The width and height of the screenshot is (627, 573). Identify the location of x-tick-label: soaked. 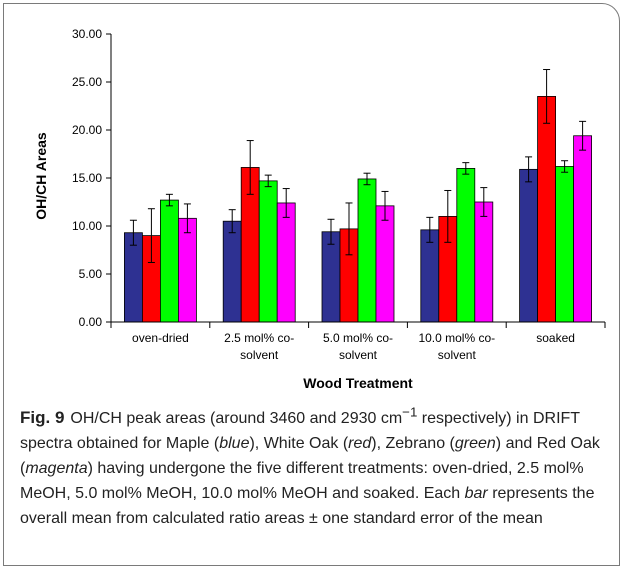
(555, 338).